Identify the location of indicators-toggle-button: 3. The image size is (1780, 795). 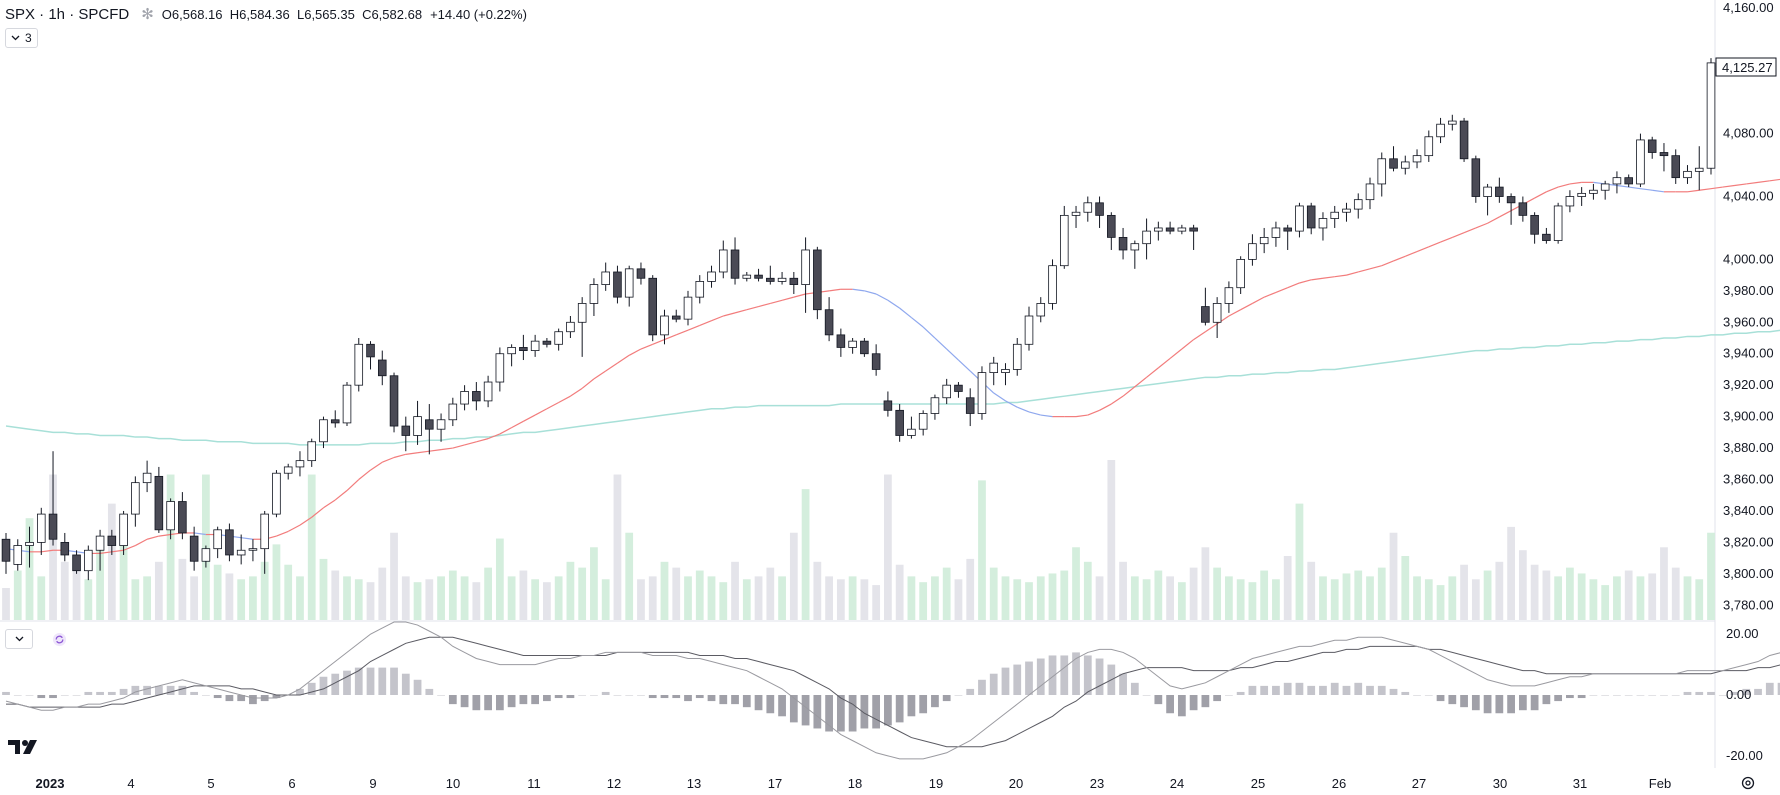
(21, 38).